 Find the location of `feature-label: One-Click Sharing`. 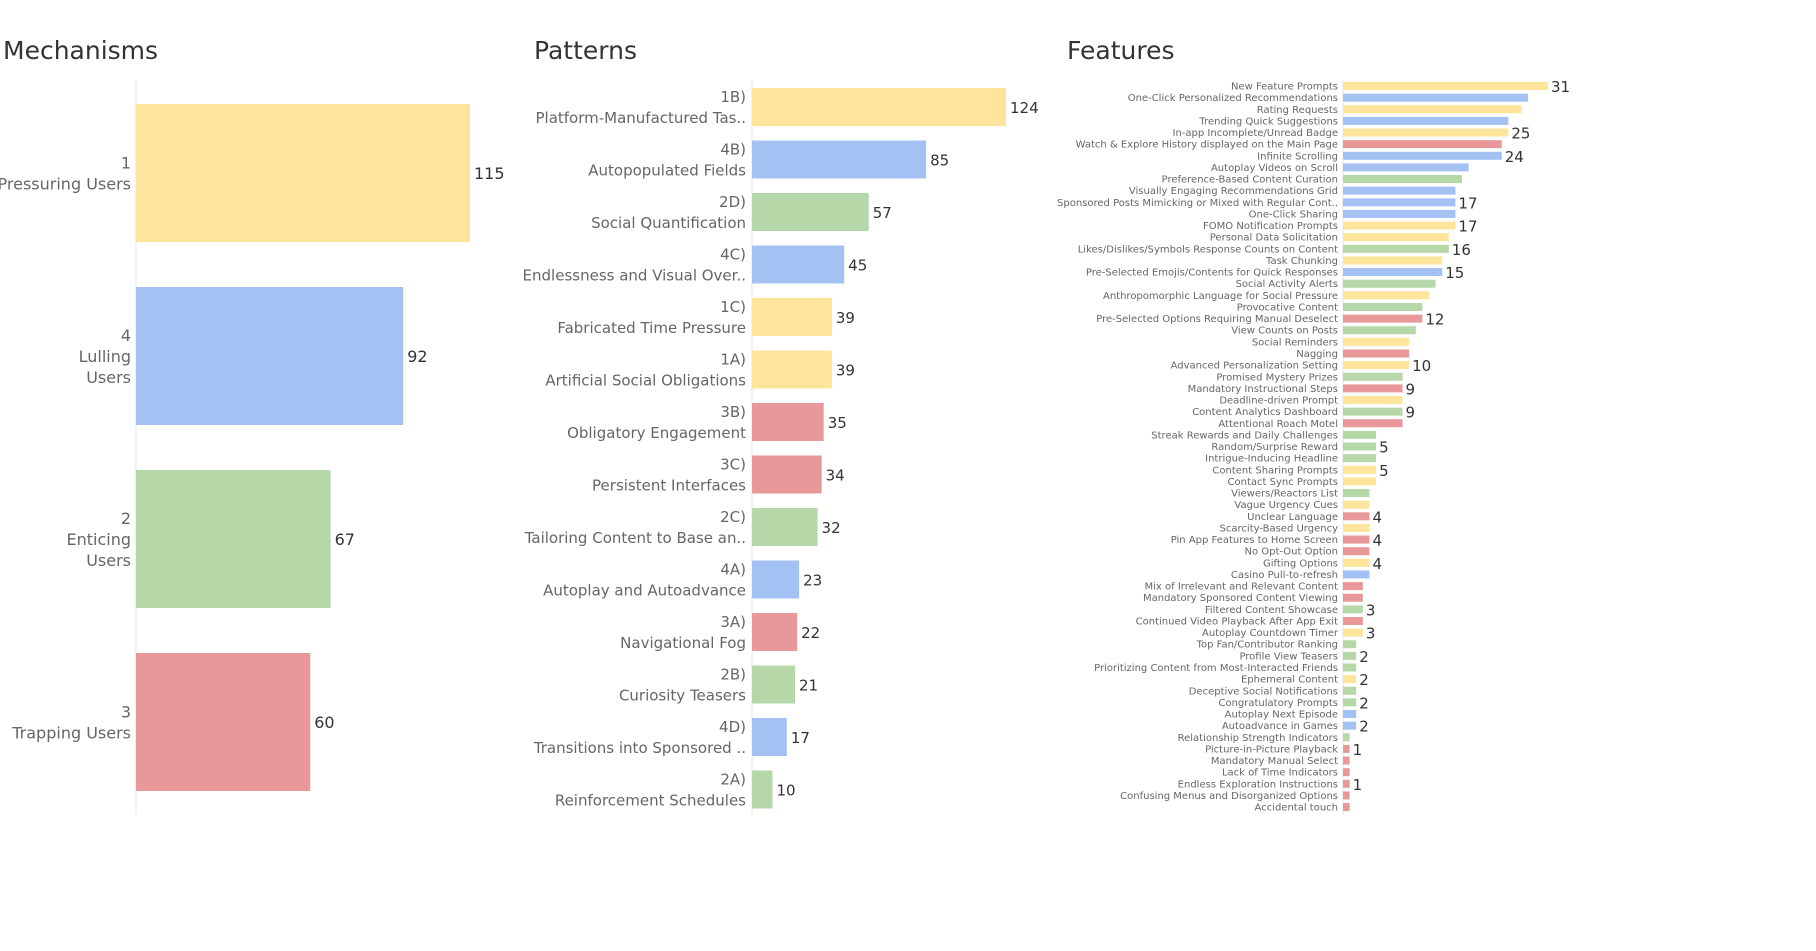

feature-label: One-Click Sharing is located at coordinates (1293, 214).